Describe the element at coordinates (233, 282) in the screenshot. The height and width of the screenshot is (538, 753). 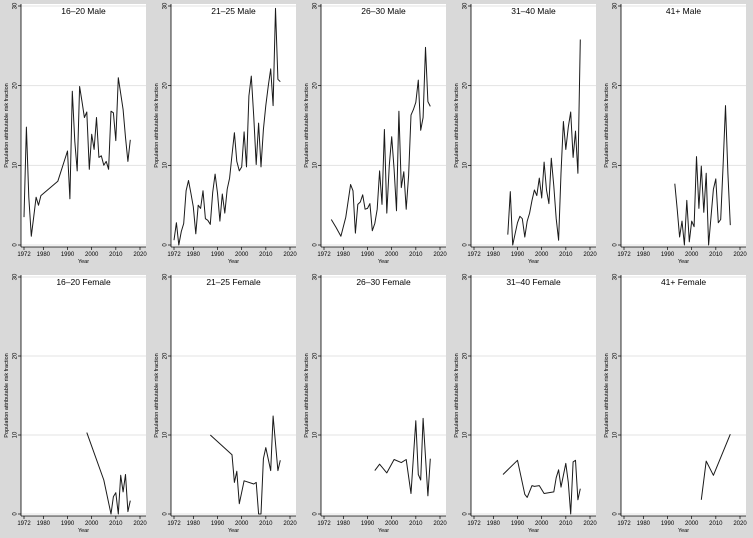
I see `panel-title: 21–25 Female` at that location.